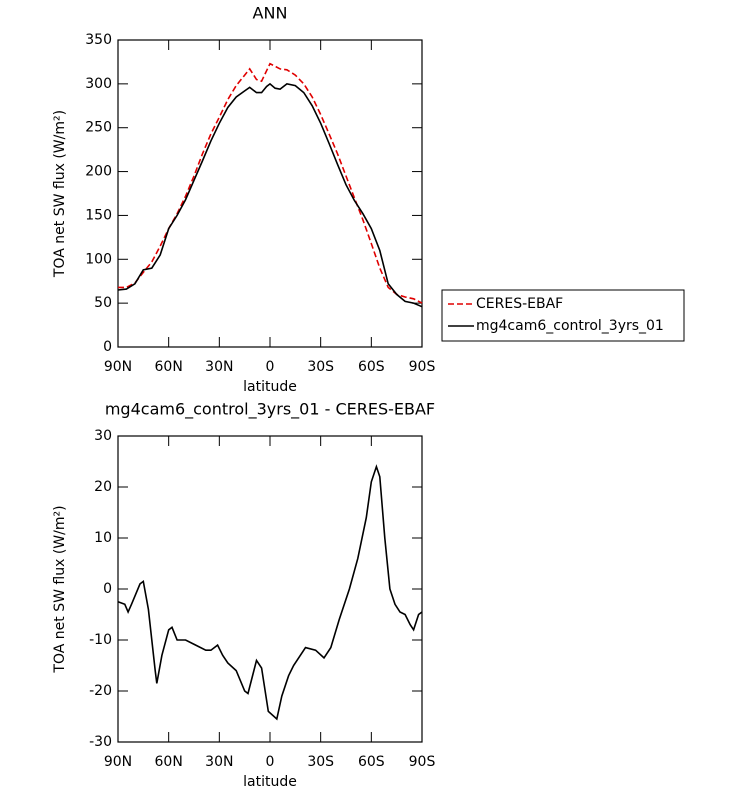  What do you see at coordinates (98, 259) in the screenshot?
I see `y-tick-label: 100` at bounding box center [98, 259].